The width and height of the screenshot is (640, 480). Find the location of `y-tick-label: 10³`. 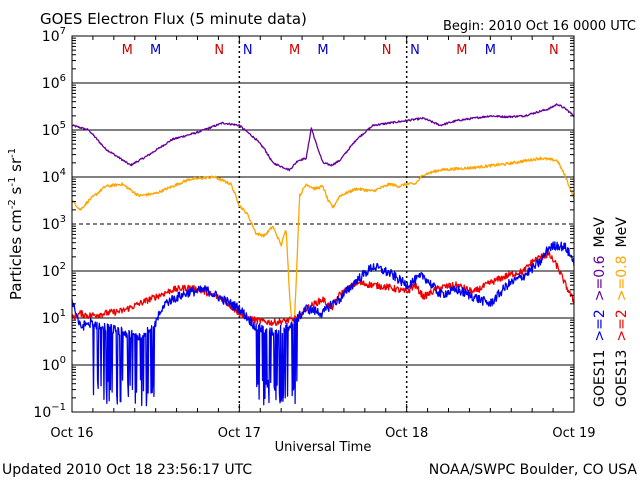

y-tick-label: 10³ is located at coordinates (54, 223).